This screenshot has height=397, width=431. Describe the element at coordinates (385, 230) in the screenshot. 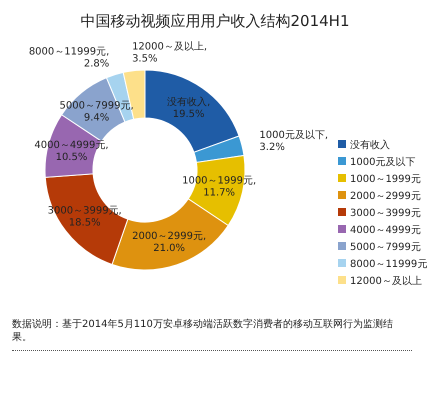

I see `legend-label: 4000～4999元` at that location.